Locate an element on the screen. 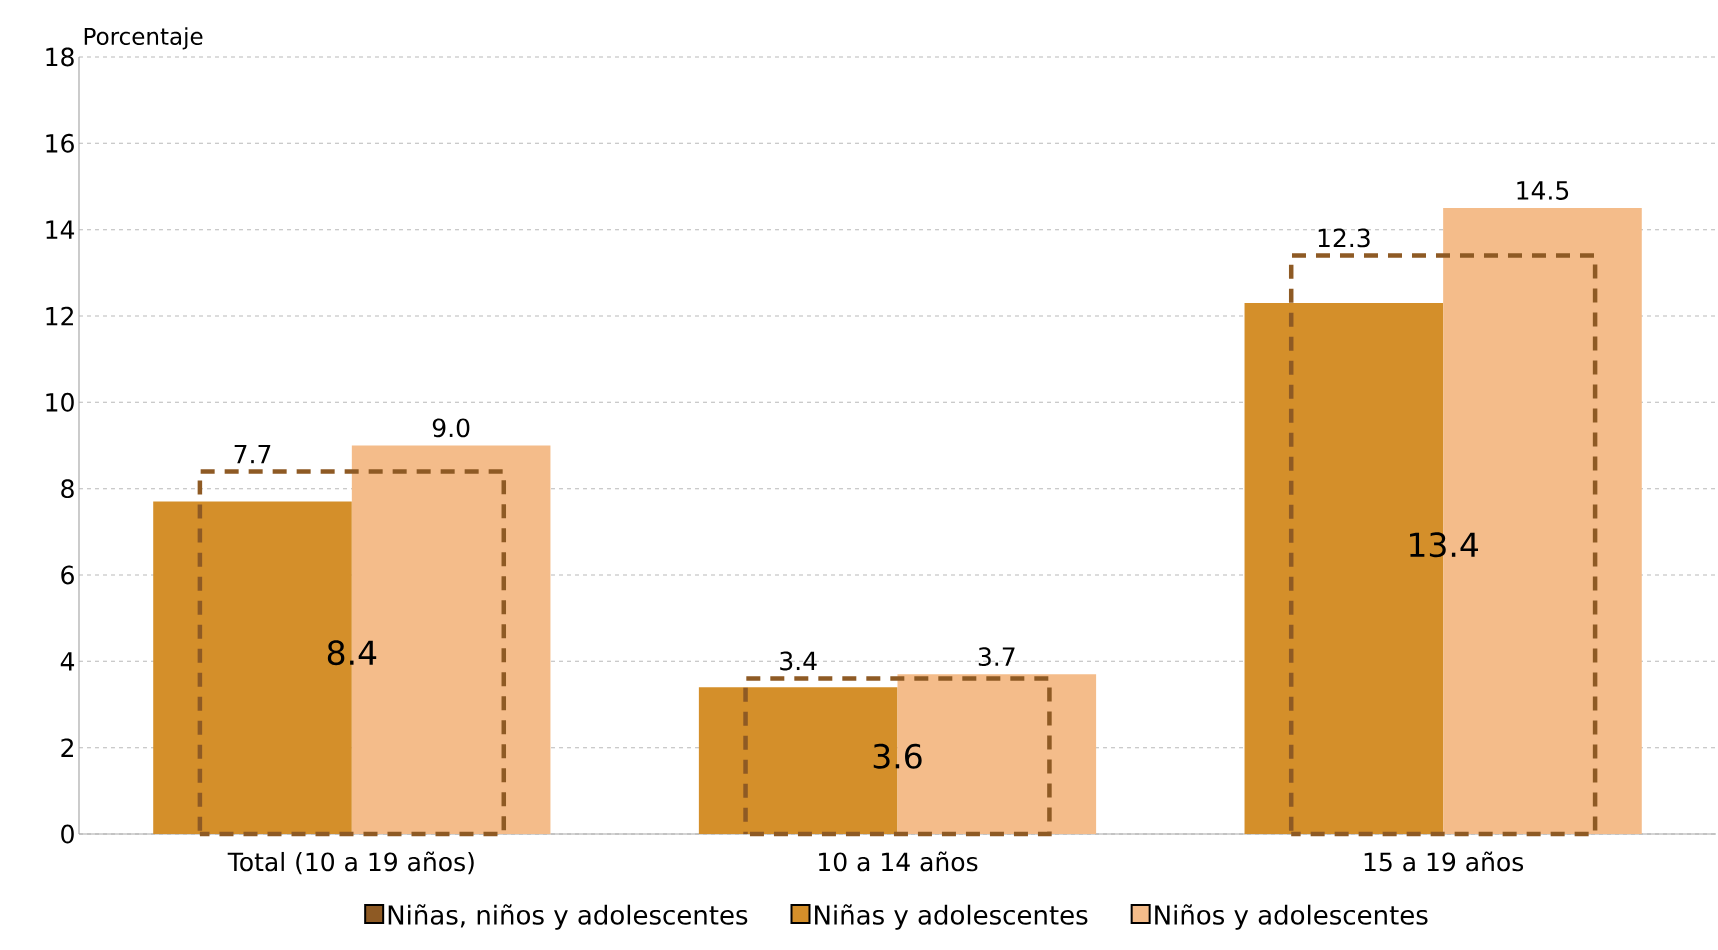  y-tick-label: 6 is located at coordinates (67, 575).